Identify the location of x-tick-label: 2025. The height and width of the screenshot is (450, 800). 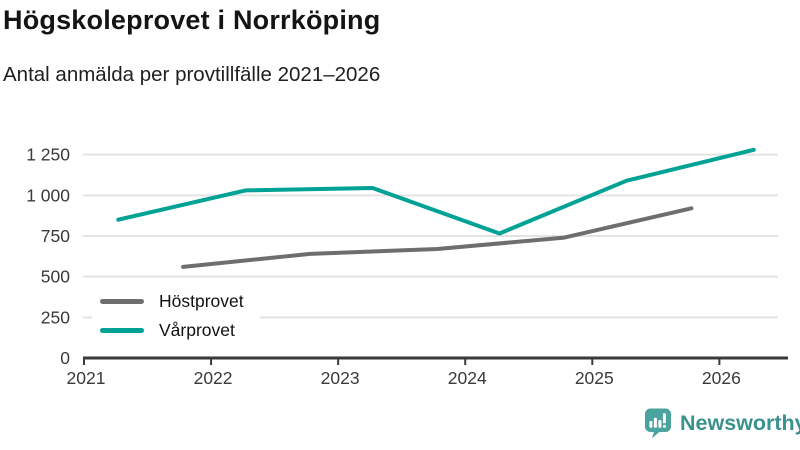
(594, 378).